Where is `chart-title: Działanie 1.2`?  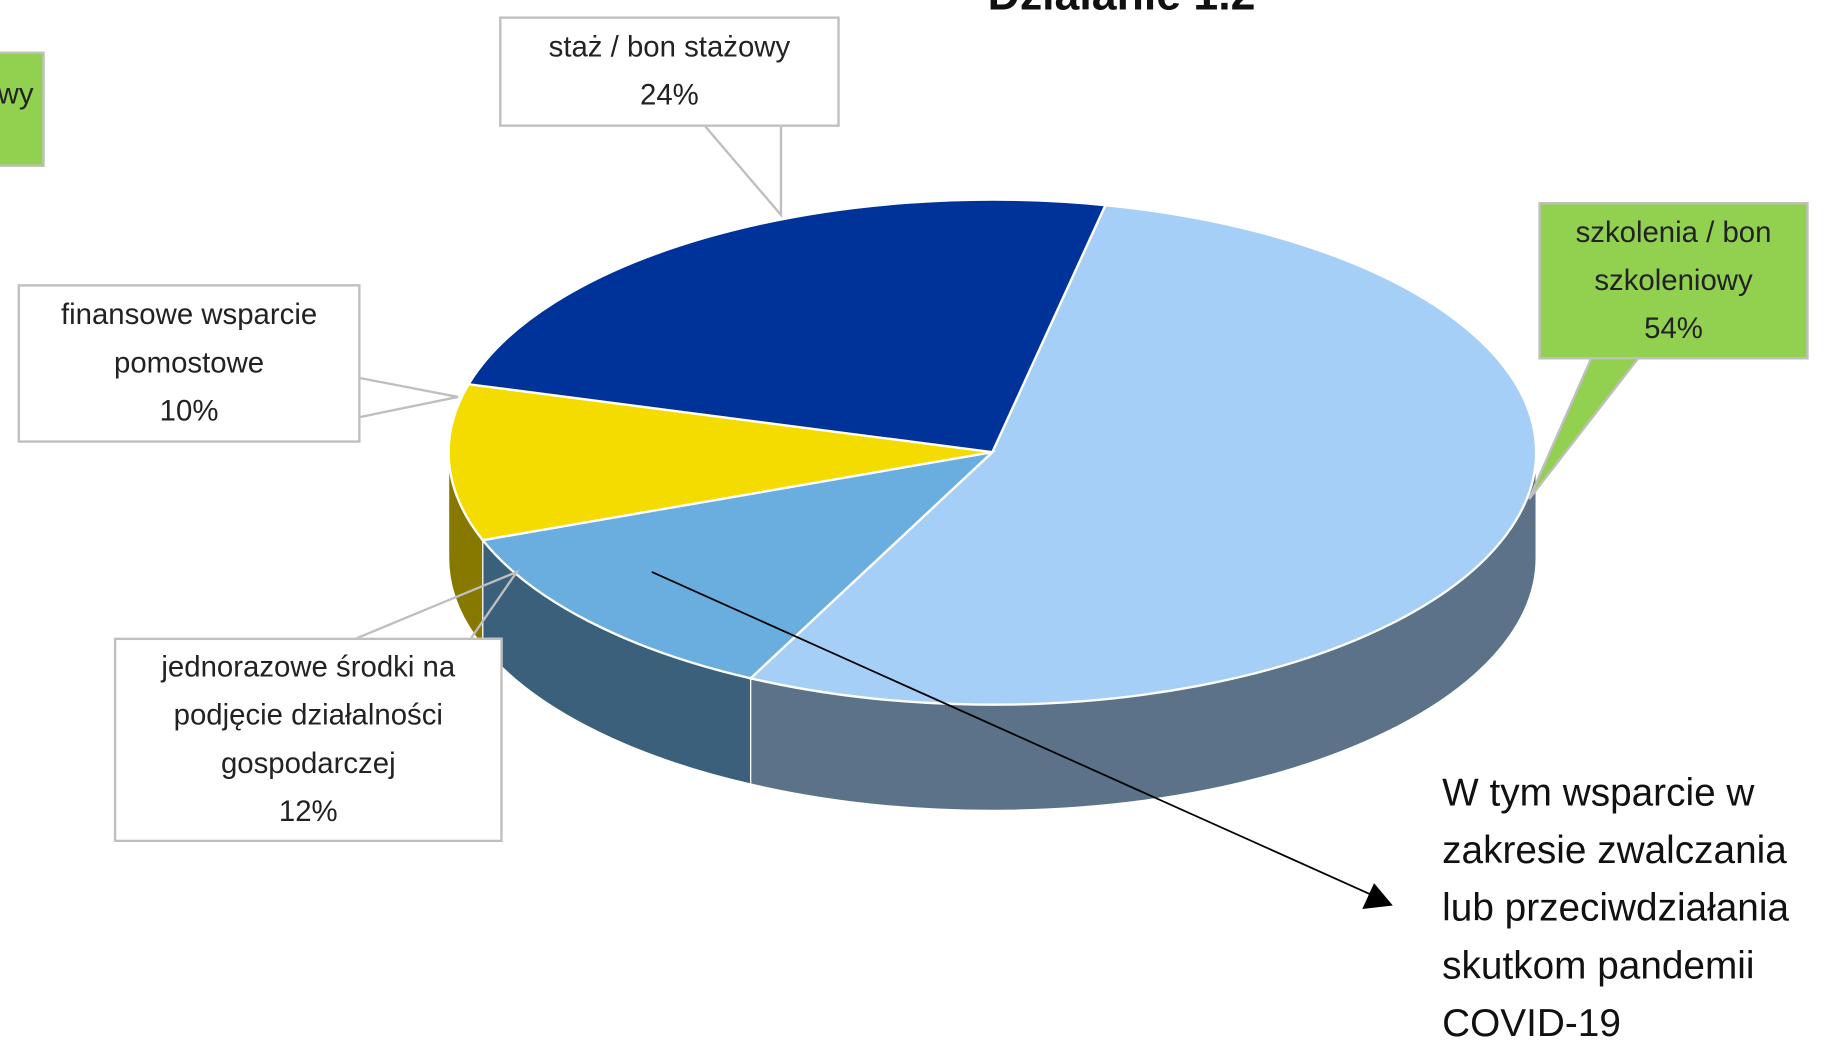
chart-title: Działanie 1.2 is located at coordinates (1122, 9).